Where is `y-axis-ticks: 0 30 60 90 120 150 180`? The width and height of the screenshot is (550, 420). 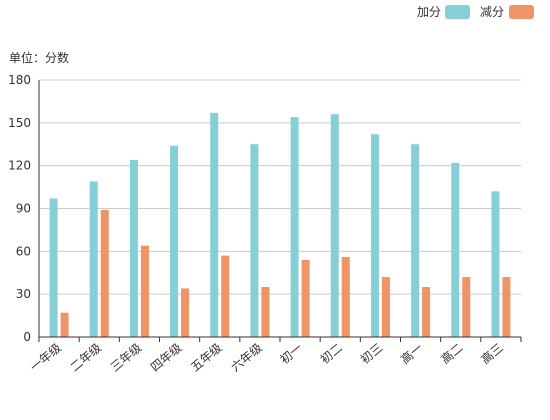 y-axis-ticks: 0 30 60 90 120 150 180 is located at coordinates (24, 208).